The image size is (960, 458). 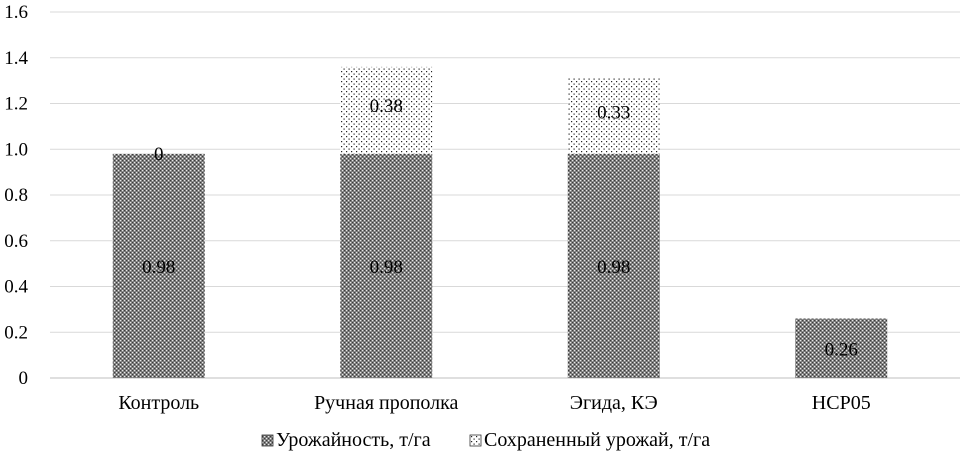 What do you see at coordinates (16, 12) in the screenshot?
I see `y-tick-label: 1.6` at bounding box center [16, 12].